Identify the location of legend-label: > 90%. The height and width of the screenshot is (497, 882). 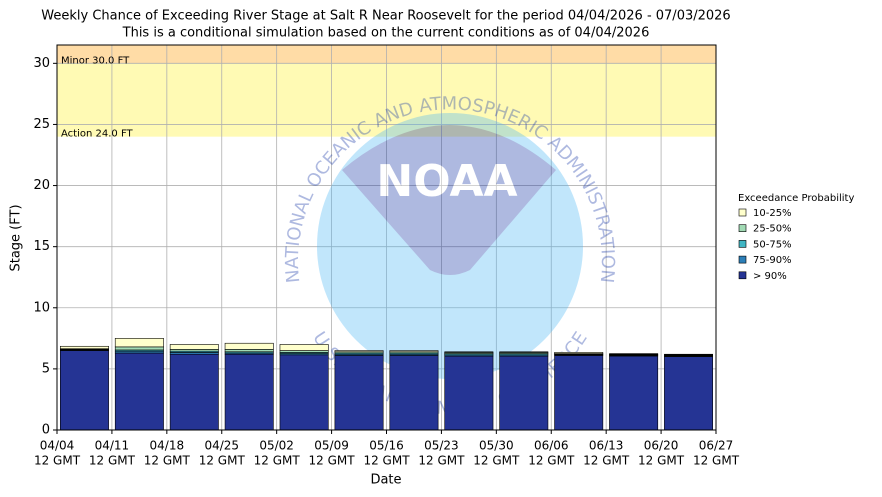
(770, 276).